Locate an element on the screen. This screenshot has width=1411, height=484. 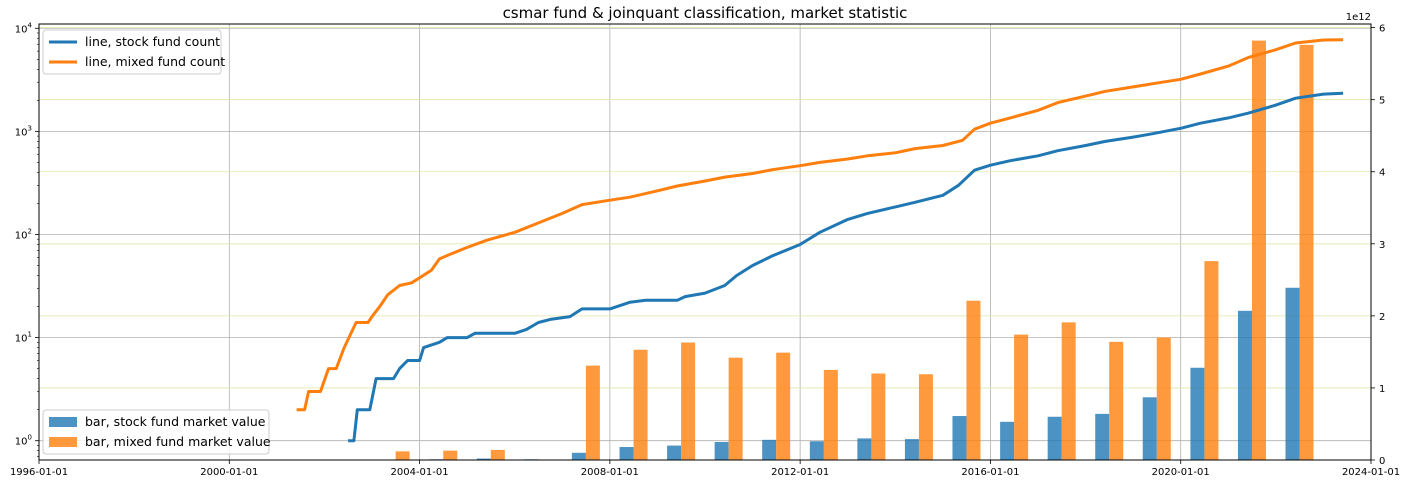
y-left-tick-label: 10² is located at coordinates (23, 234).